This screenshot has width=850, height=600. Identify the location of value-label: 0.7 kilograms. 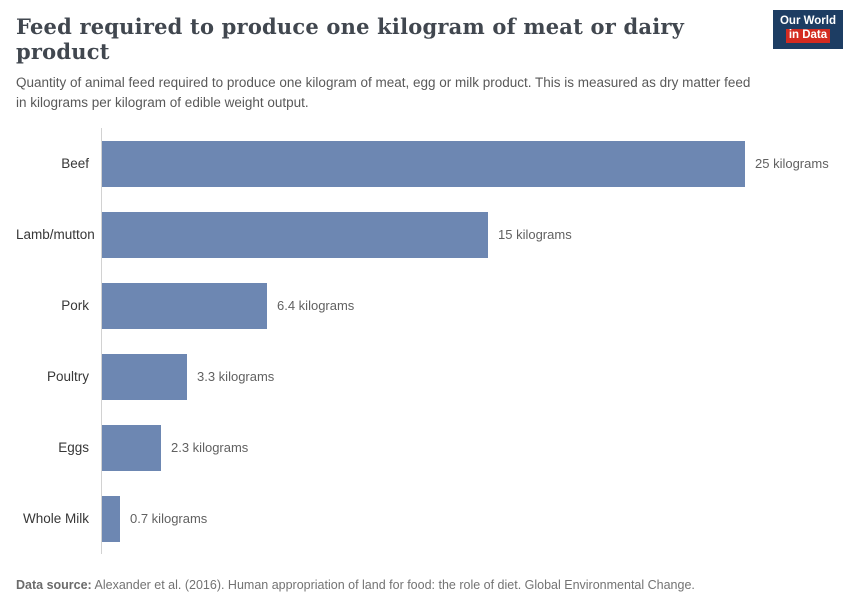
(169, 519).